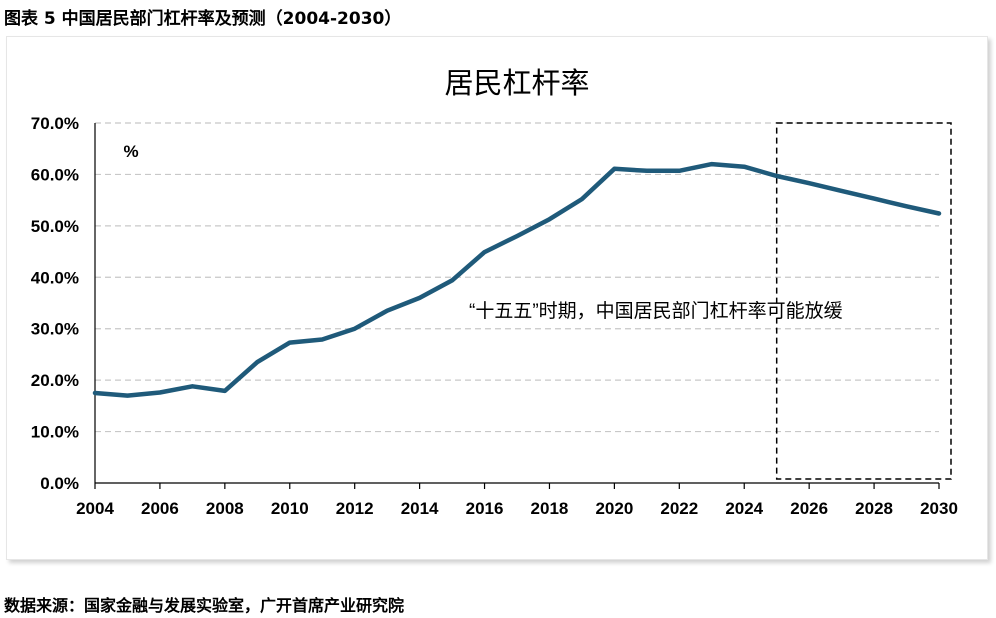 This screenshot has width=996, height=618. I want to click on x-tick-label: 2020, so click(614, 508).